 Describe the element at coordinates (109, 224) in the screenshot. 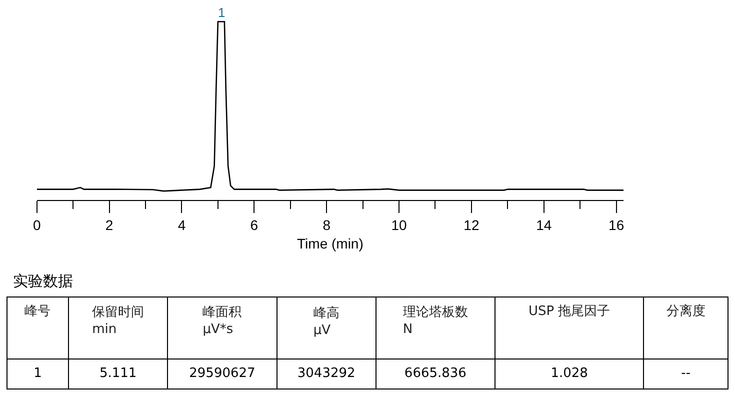

I see `x-tick-label: 2` at that location.